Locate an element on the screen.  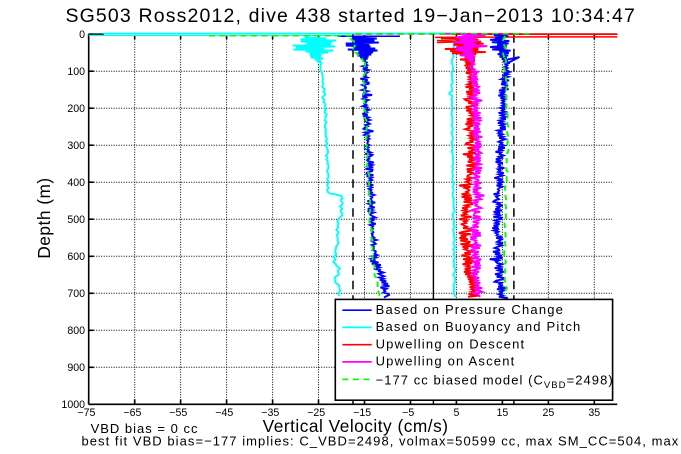
svg-text: 0 is located at coordinates (82, 35).